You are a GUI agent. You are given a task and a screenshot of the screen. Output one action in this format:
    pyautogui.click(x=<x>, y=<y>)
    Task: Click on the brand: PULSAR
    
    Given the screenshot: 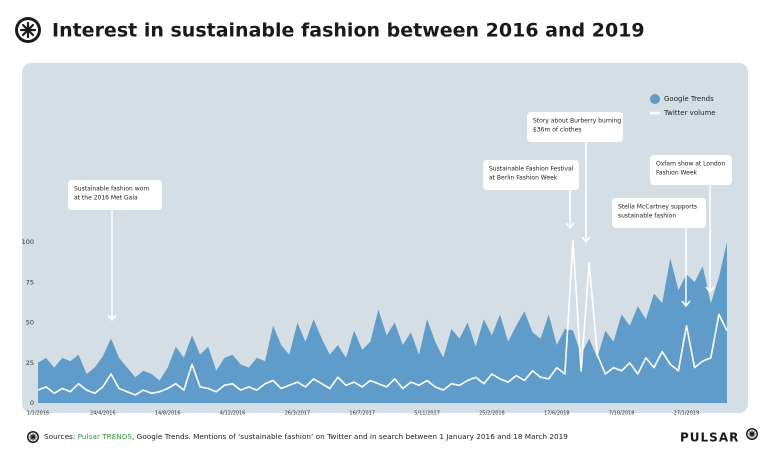 What is the action you would take?
    pyautogui.click(x=709, y=438)
    